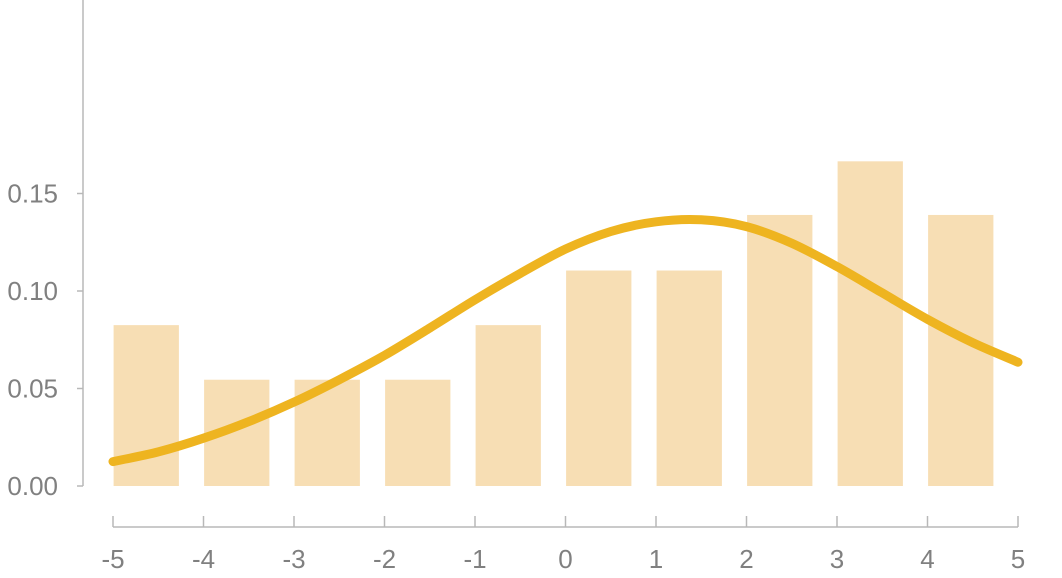  I want to click on y-axis-ticks: 0.00 0.05 0.10 0.15, so click(45, 340).